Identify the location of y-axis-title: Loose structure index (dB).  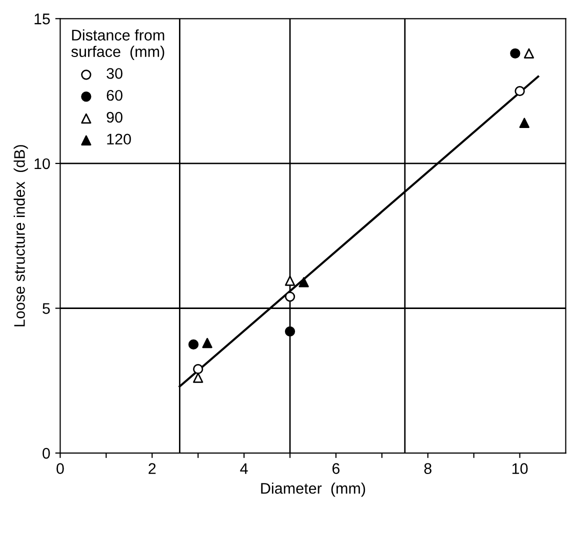
(21, 235).